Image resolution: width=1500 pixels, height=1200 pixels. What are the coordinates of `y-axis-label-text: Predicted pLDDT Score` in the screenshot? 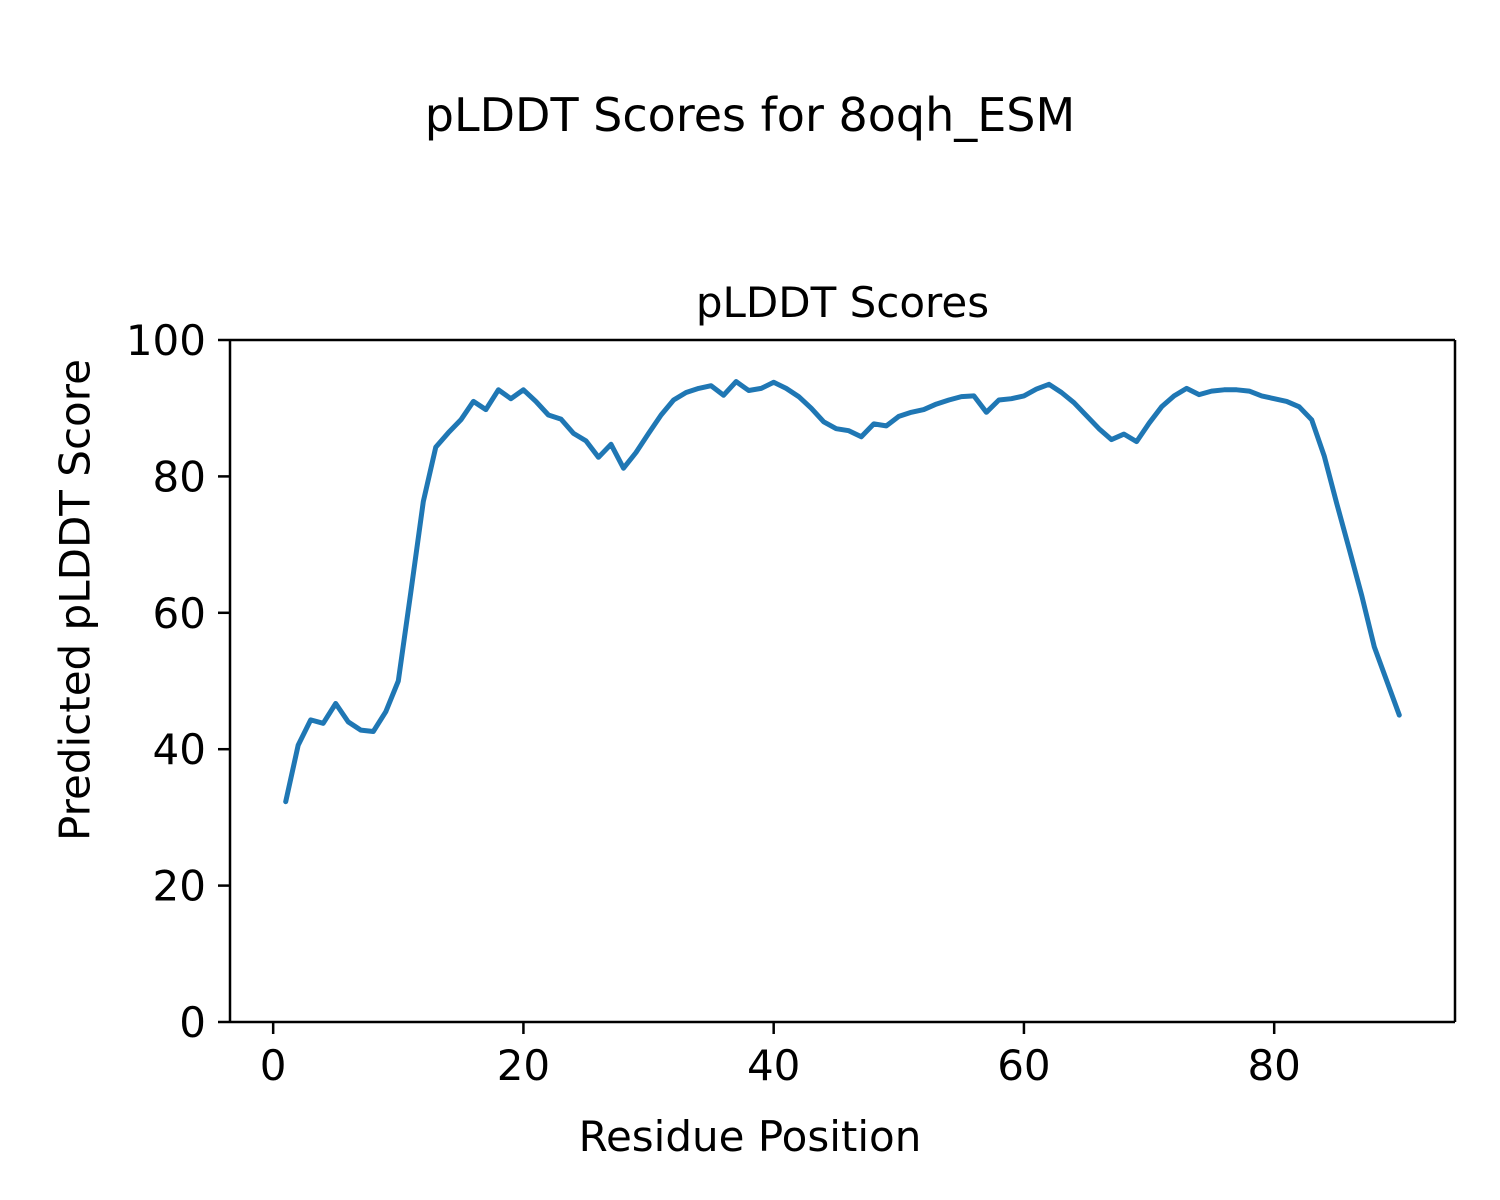 It's located at (75, 600).